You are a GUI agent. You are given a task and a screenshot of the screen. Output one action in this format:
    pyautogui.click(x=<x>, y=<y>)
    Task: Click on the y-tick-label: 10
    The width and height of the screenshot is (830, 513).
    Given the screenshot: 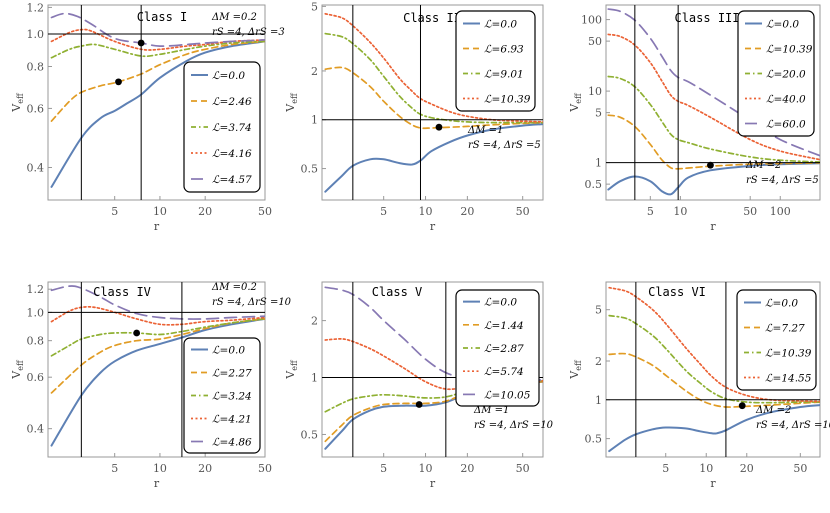 What is the action you would take?
    pyautogui.click(x=595, y=91)
    